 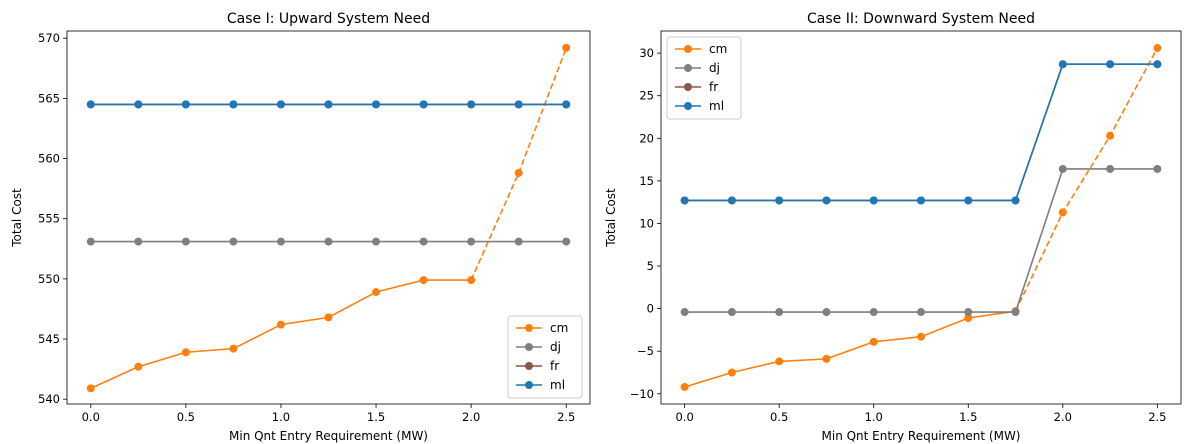 I want to click on y-tick-label: 555, so click(x=49, y=219).